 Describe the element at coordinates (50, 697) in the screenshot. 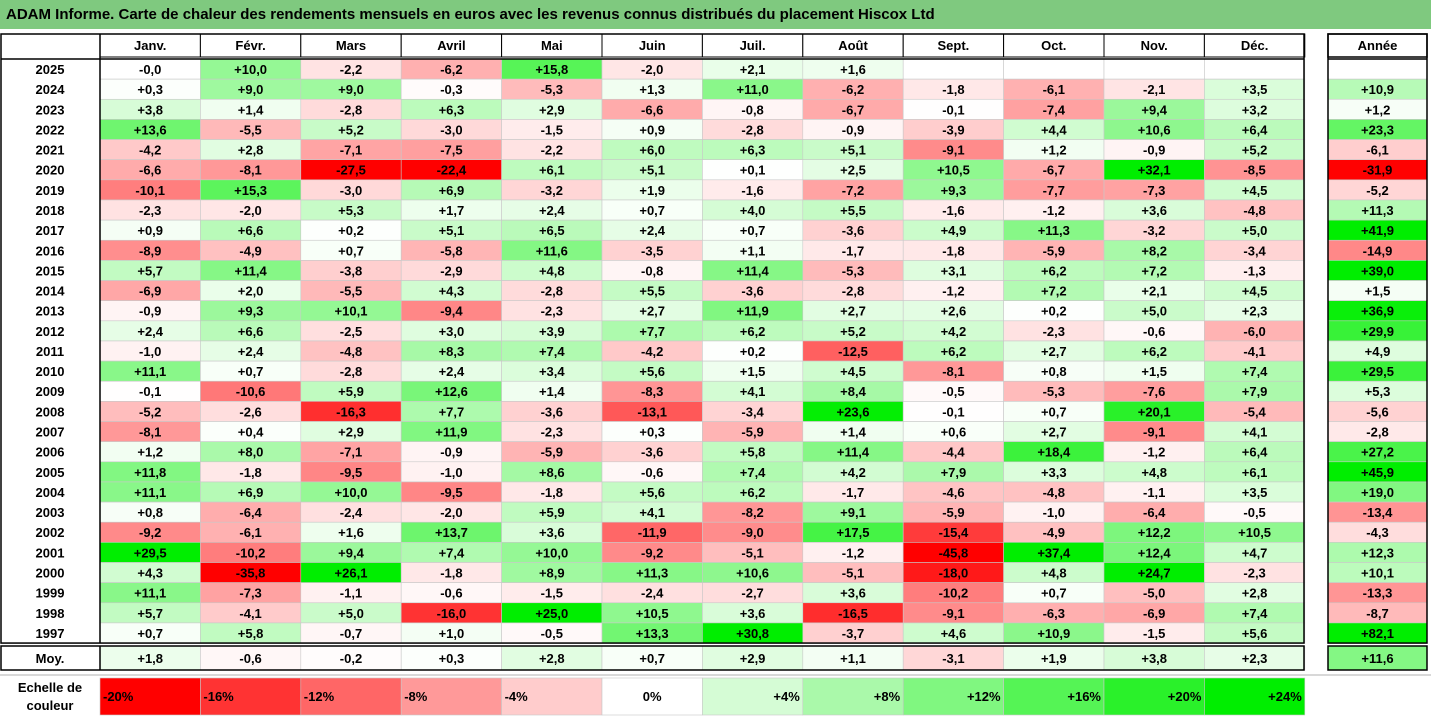

I see `color-scale-label: Echelle de couleur` at that location.